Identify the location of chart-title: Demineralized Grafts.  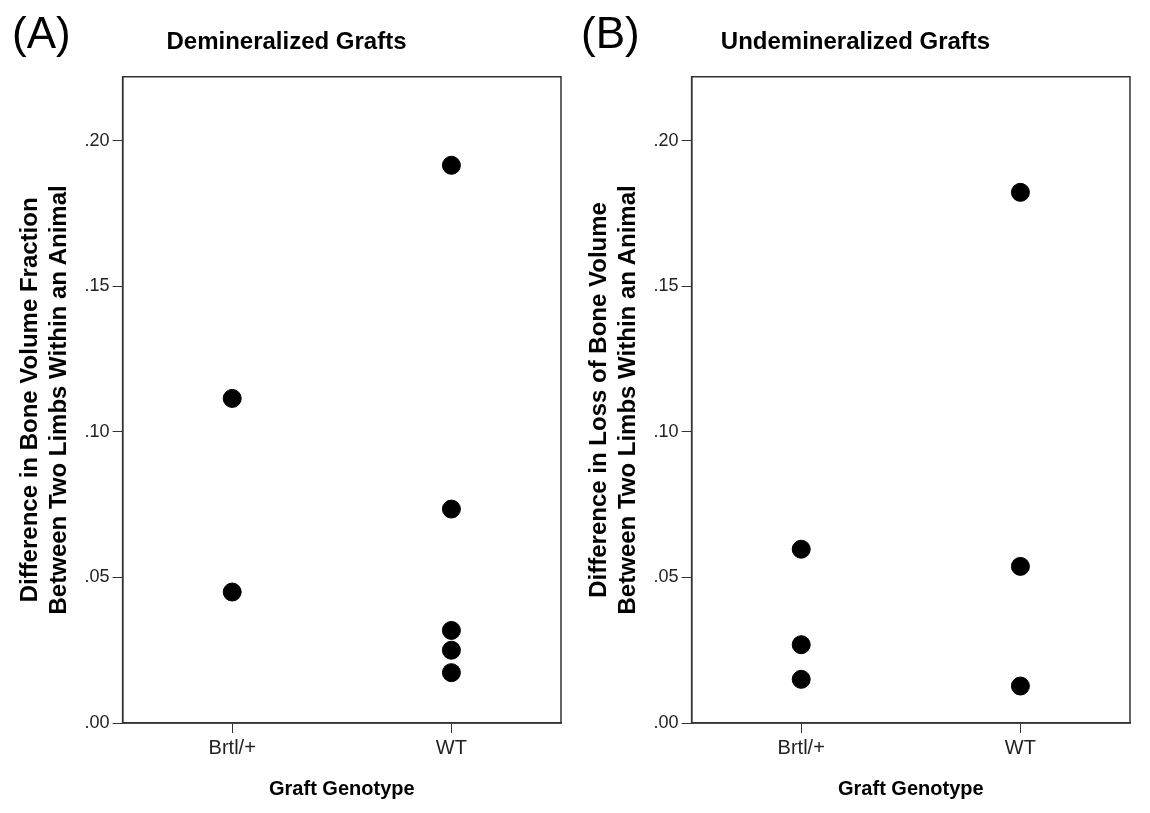
(286, 41).